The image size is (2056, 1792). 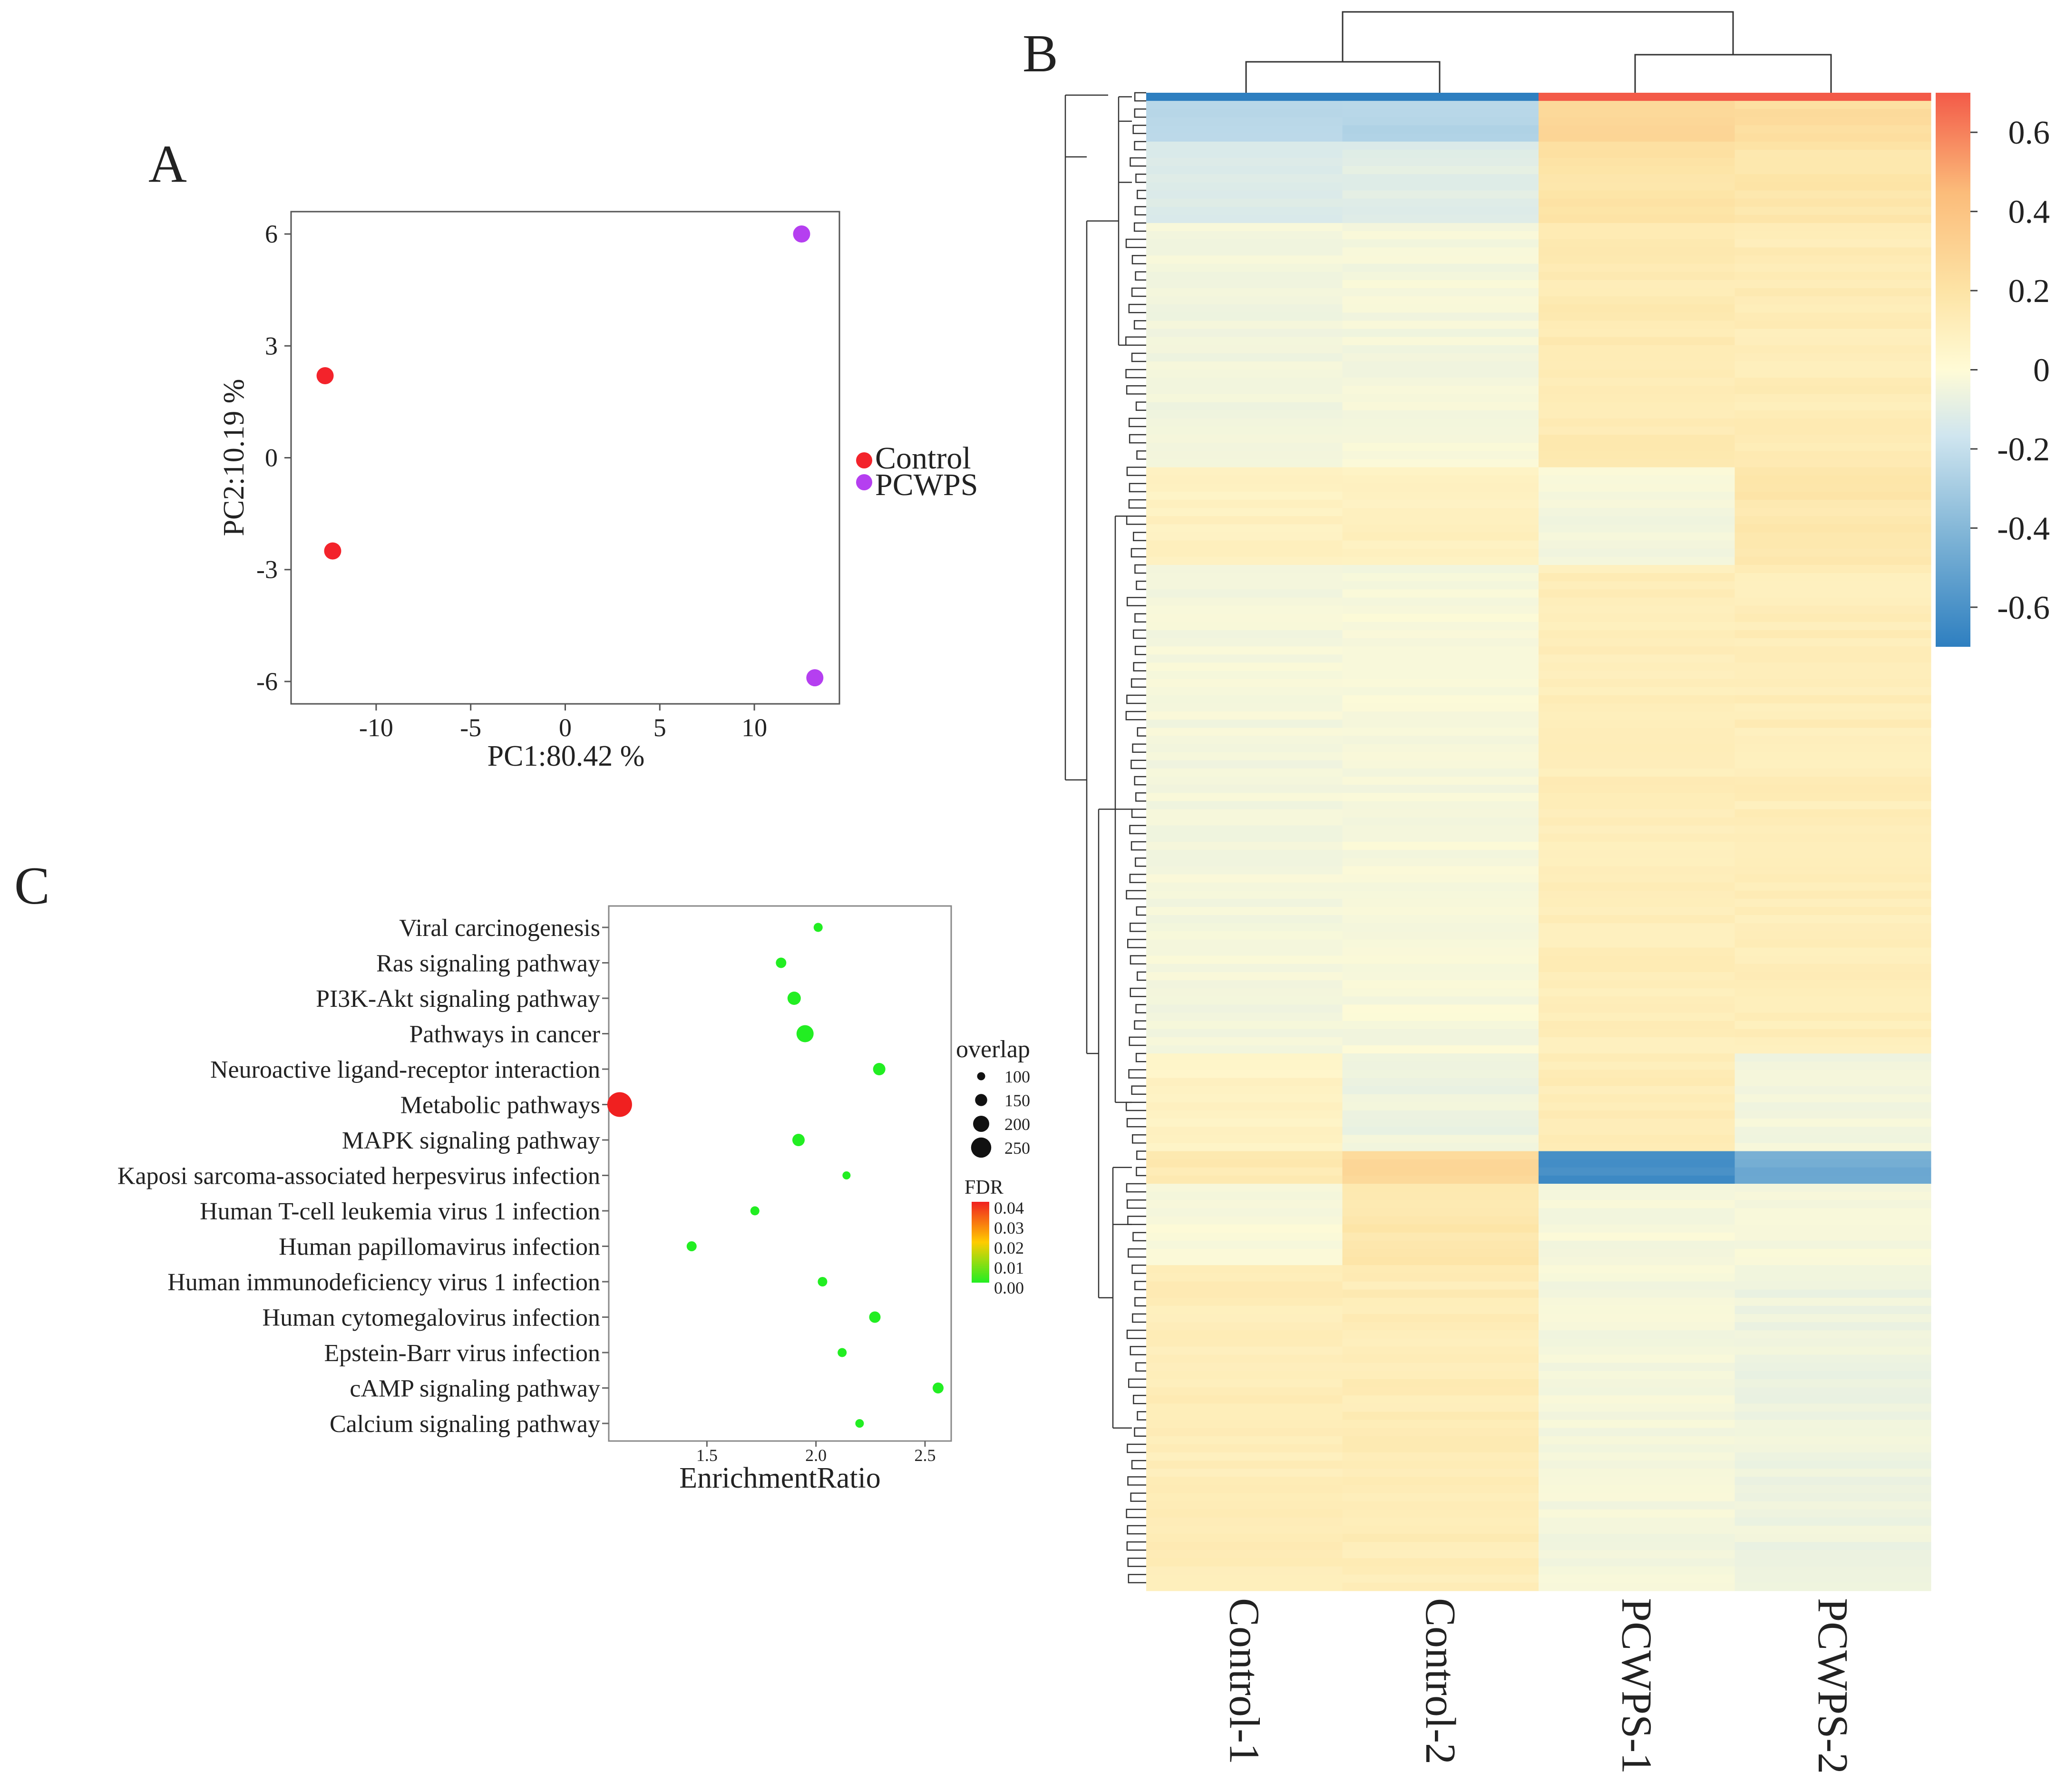 What do you see at coordinates (1343, 77) in the screenshot?
I see `column-dendrogram-branch` at bounding box center [1343, 77].